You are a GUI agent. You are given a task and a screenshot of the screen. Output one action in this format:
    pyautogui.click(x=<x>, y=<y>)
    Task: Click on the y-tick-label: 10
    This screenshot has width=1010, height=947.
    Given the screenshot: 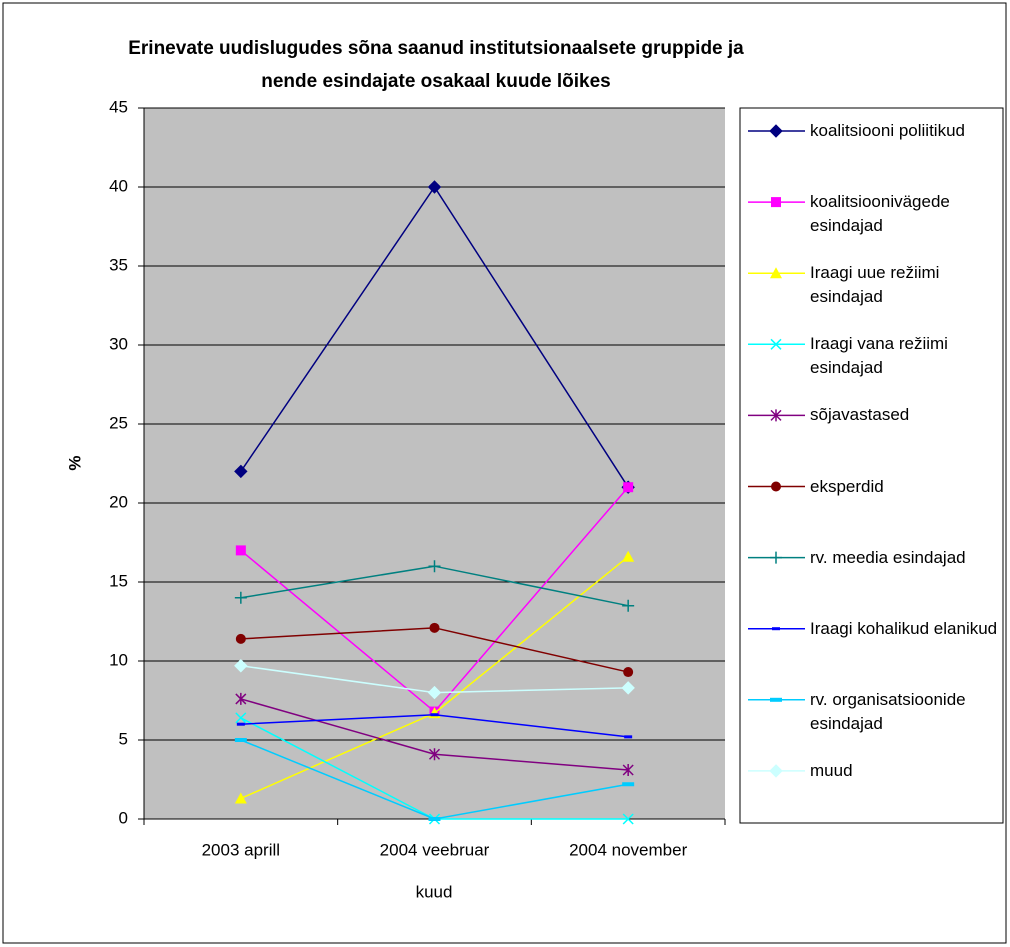 What is the action you would take?
    pyautogui.click(x=118, y=659)
    